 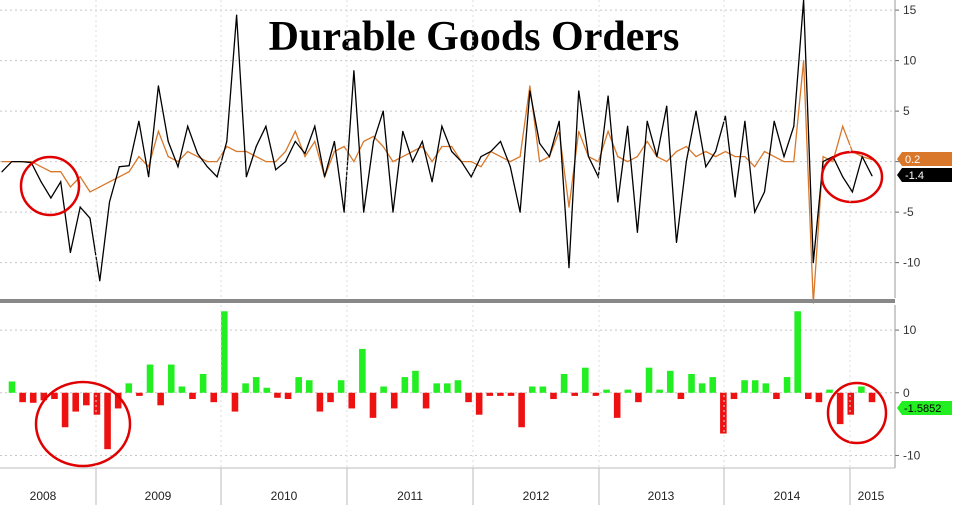 I want to click on last-value-tag-green: -1.5852, so click(x=924, y=408).